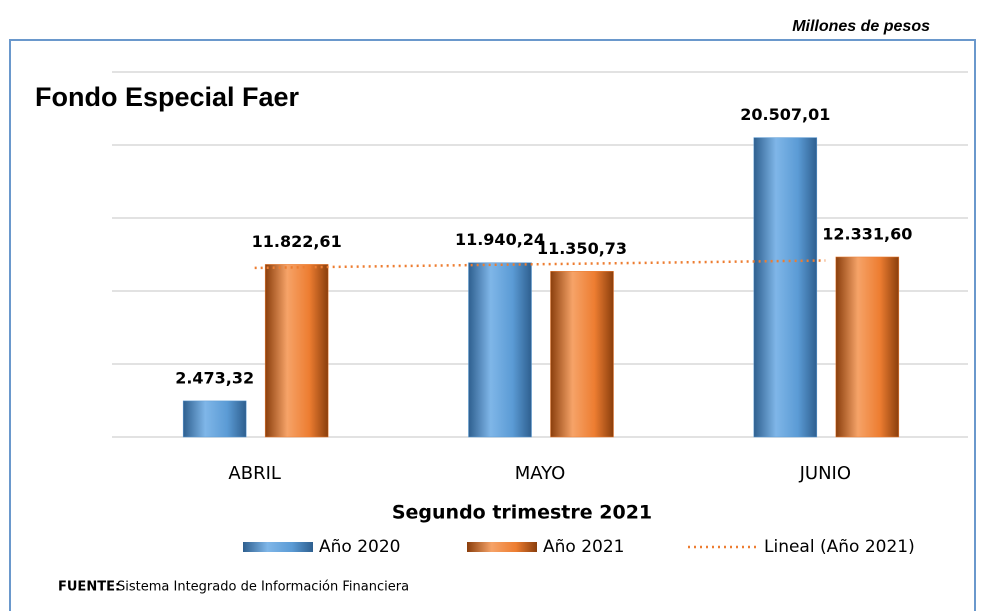 This screenshot has height=611, width=982. What do you see at coordinates (167, 97) in the screenshot?
I see `chart-title: Fondo Especial Faer` at bounding box center [167, 97].